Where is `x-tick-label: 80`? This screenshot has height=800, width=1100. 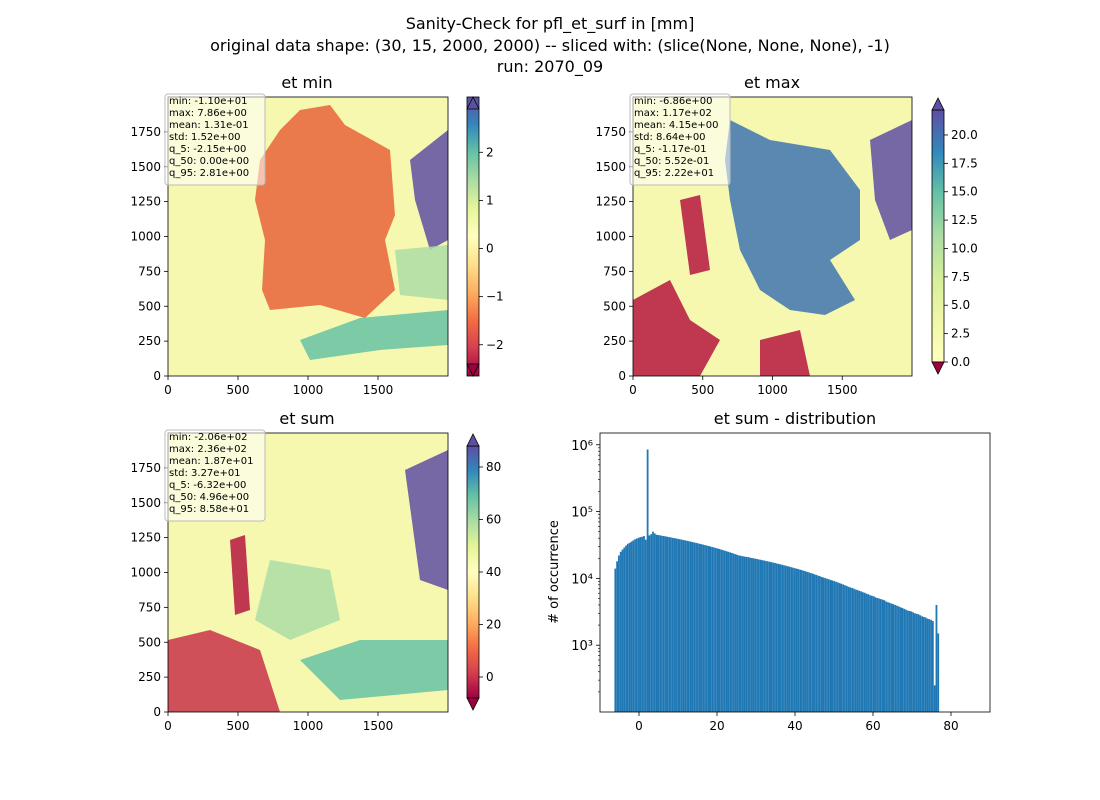
x-tick-label: 80 is located at coordinates (950, 726).